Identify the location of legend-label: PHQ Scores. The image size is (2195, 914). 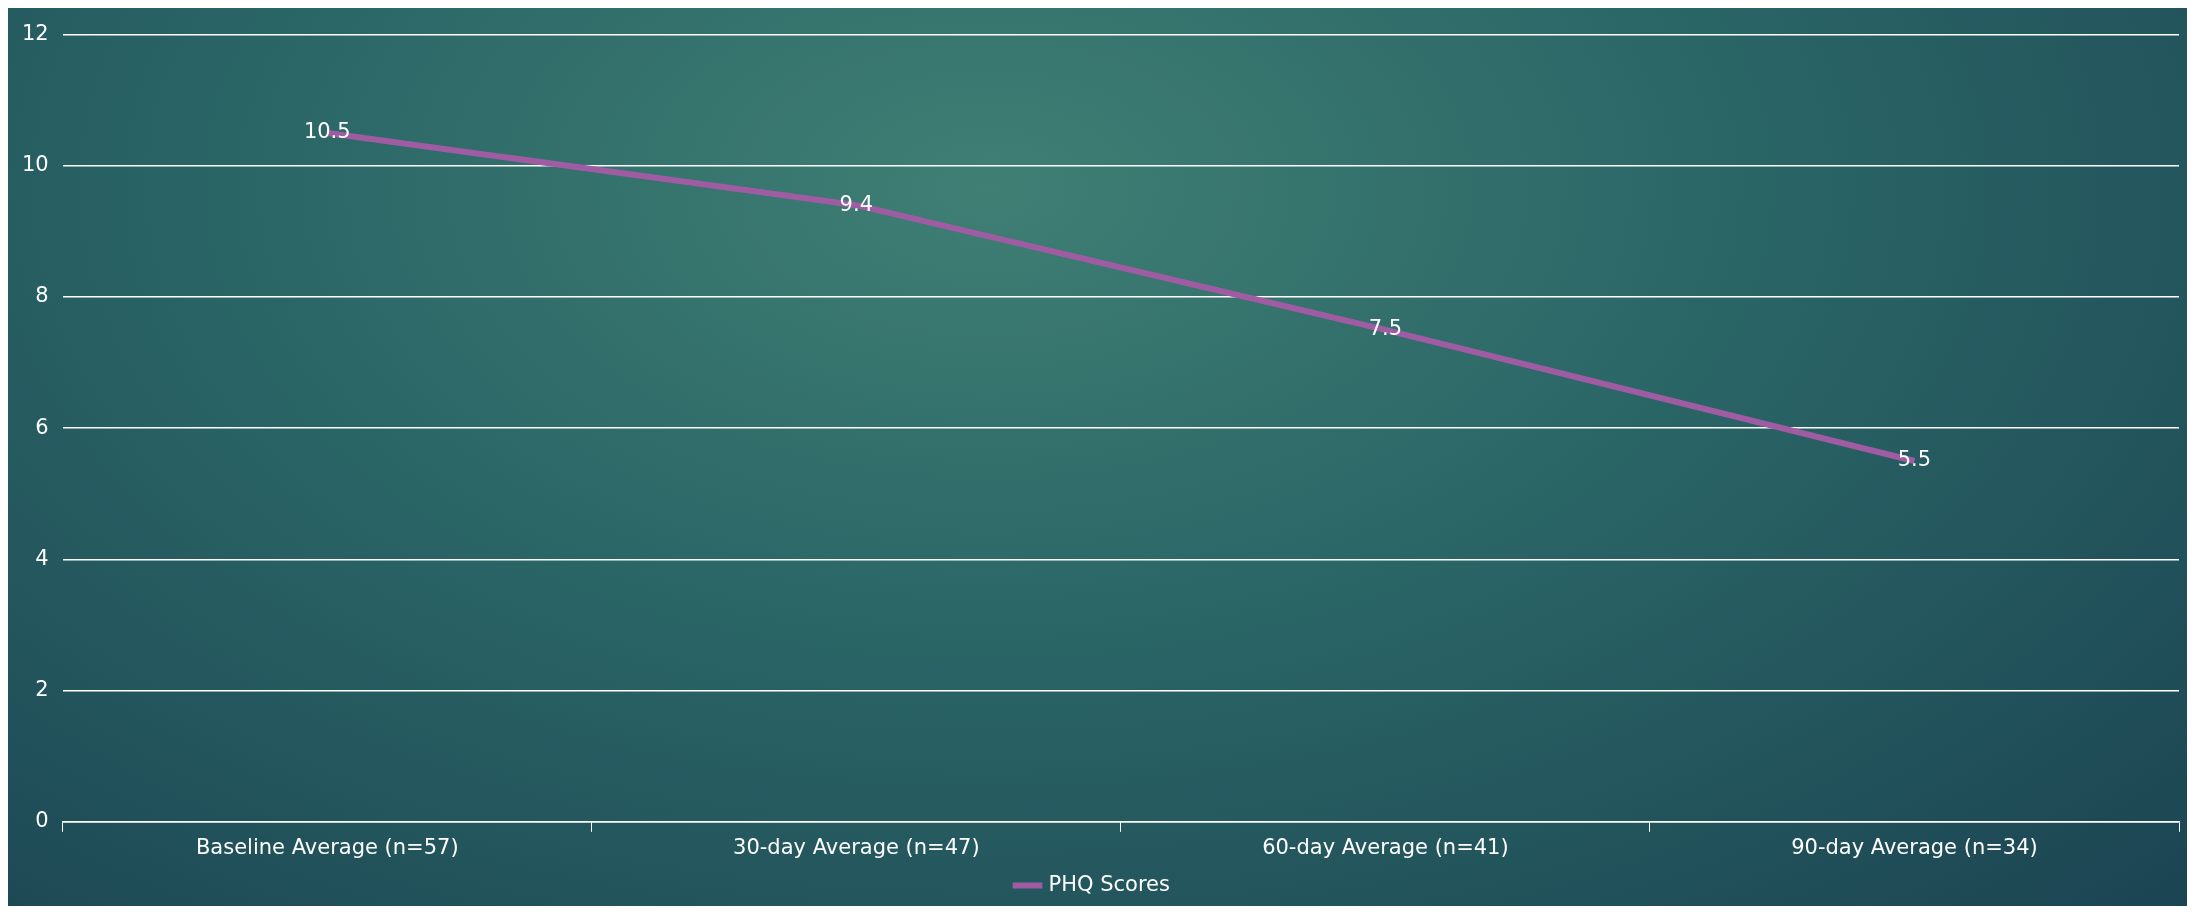
(1109, 883).